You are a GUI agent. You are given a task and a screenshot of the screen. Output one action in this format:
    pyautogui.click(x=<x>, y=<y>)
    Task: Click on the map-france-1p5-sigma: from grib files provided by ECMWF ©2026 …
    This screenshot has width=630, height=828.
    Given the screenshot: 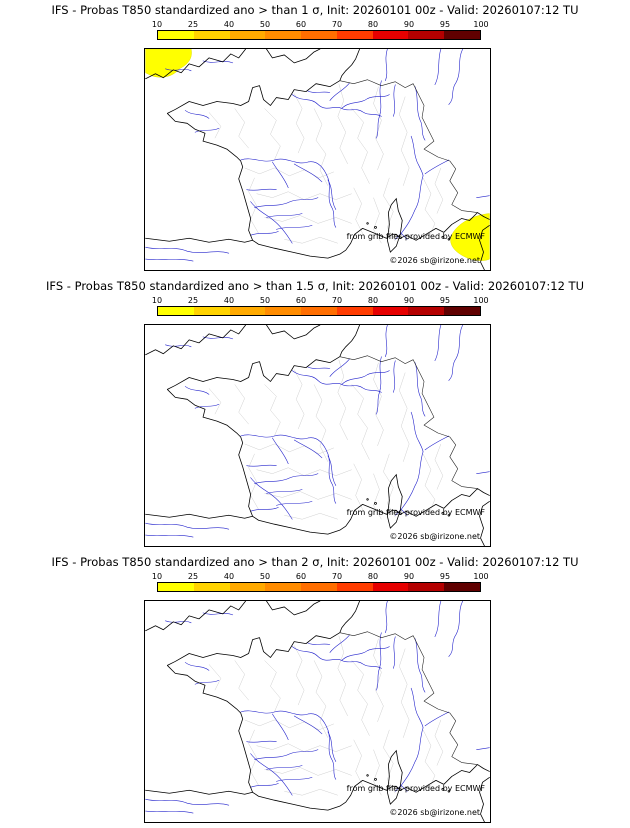 What is the action you would take?
    pyautogui.click(x=317, y=435)
    